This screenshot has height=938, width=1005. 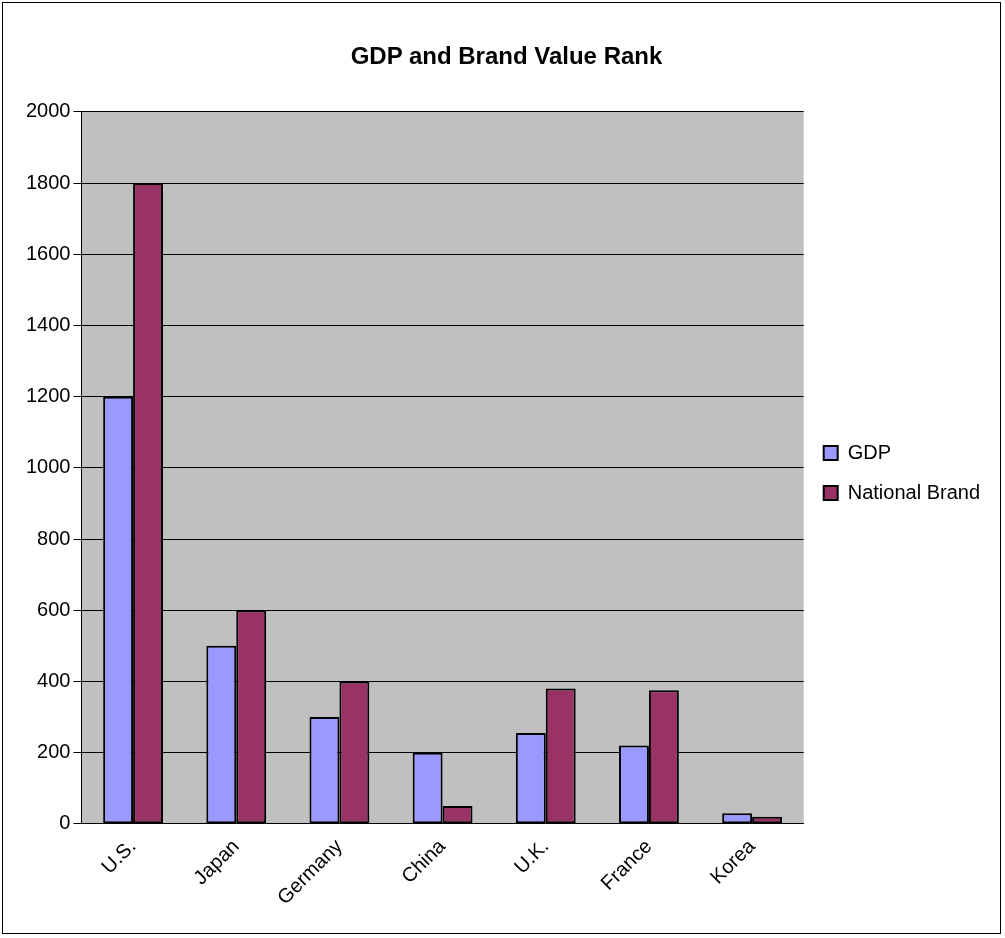 What do you see at coordinates (48, 110) in the screenshot?
I see `y-tick-label: 2000` at bounding box center [48, 110].